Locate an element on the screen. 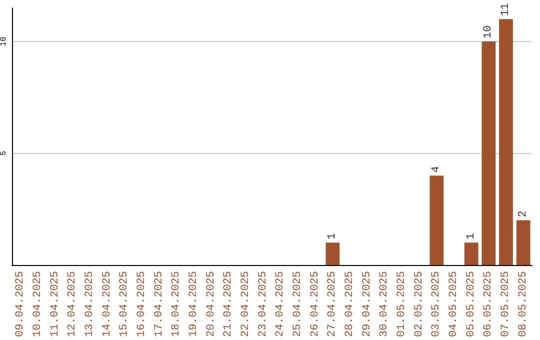 This screenshot has height=340, width=540. x-tick-label: 15.04.2025 is located at coordinates (124, 304).